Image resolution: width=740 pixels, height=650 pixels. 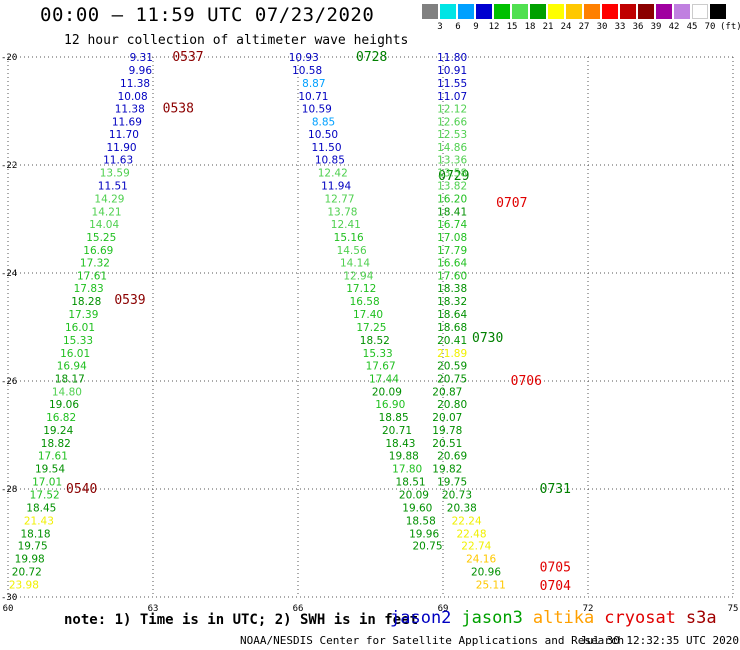 What do you see at coordinates (453, 176) in the screenshot?
I see `pass-time-label: 0729` at bounding box center [453, 176].